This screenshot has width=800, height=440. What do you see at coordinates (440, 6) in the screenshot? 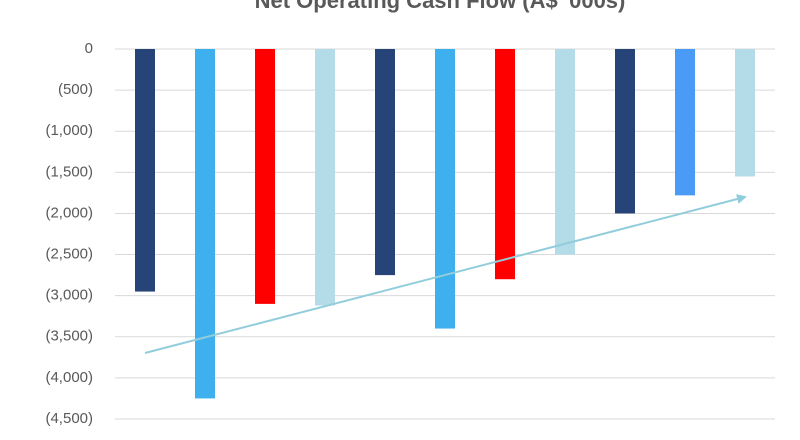
I see `chart-title: Net Operating Cash Flow (A$ '000s)` at bounding box center [440, 6].